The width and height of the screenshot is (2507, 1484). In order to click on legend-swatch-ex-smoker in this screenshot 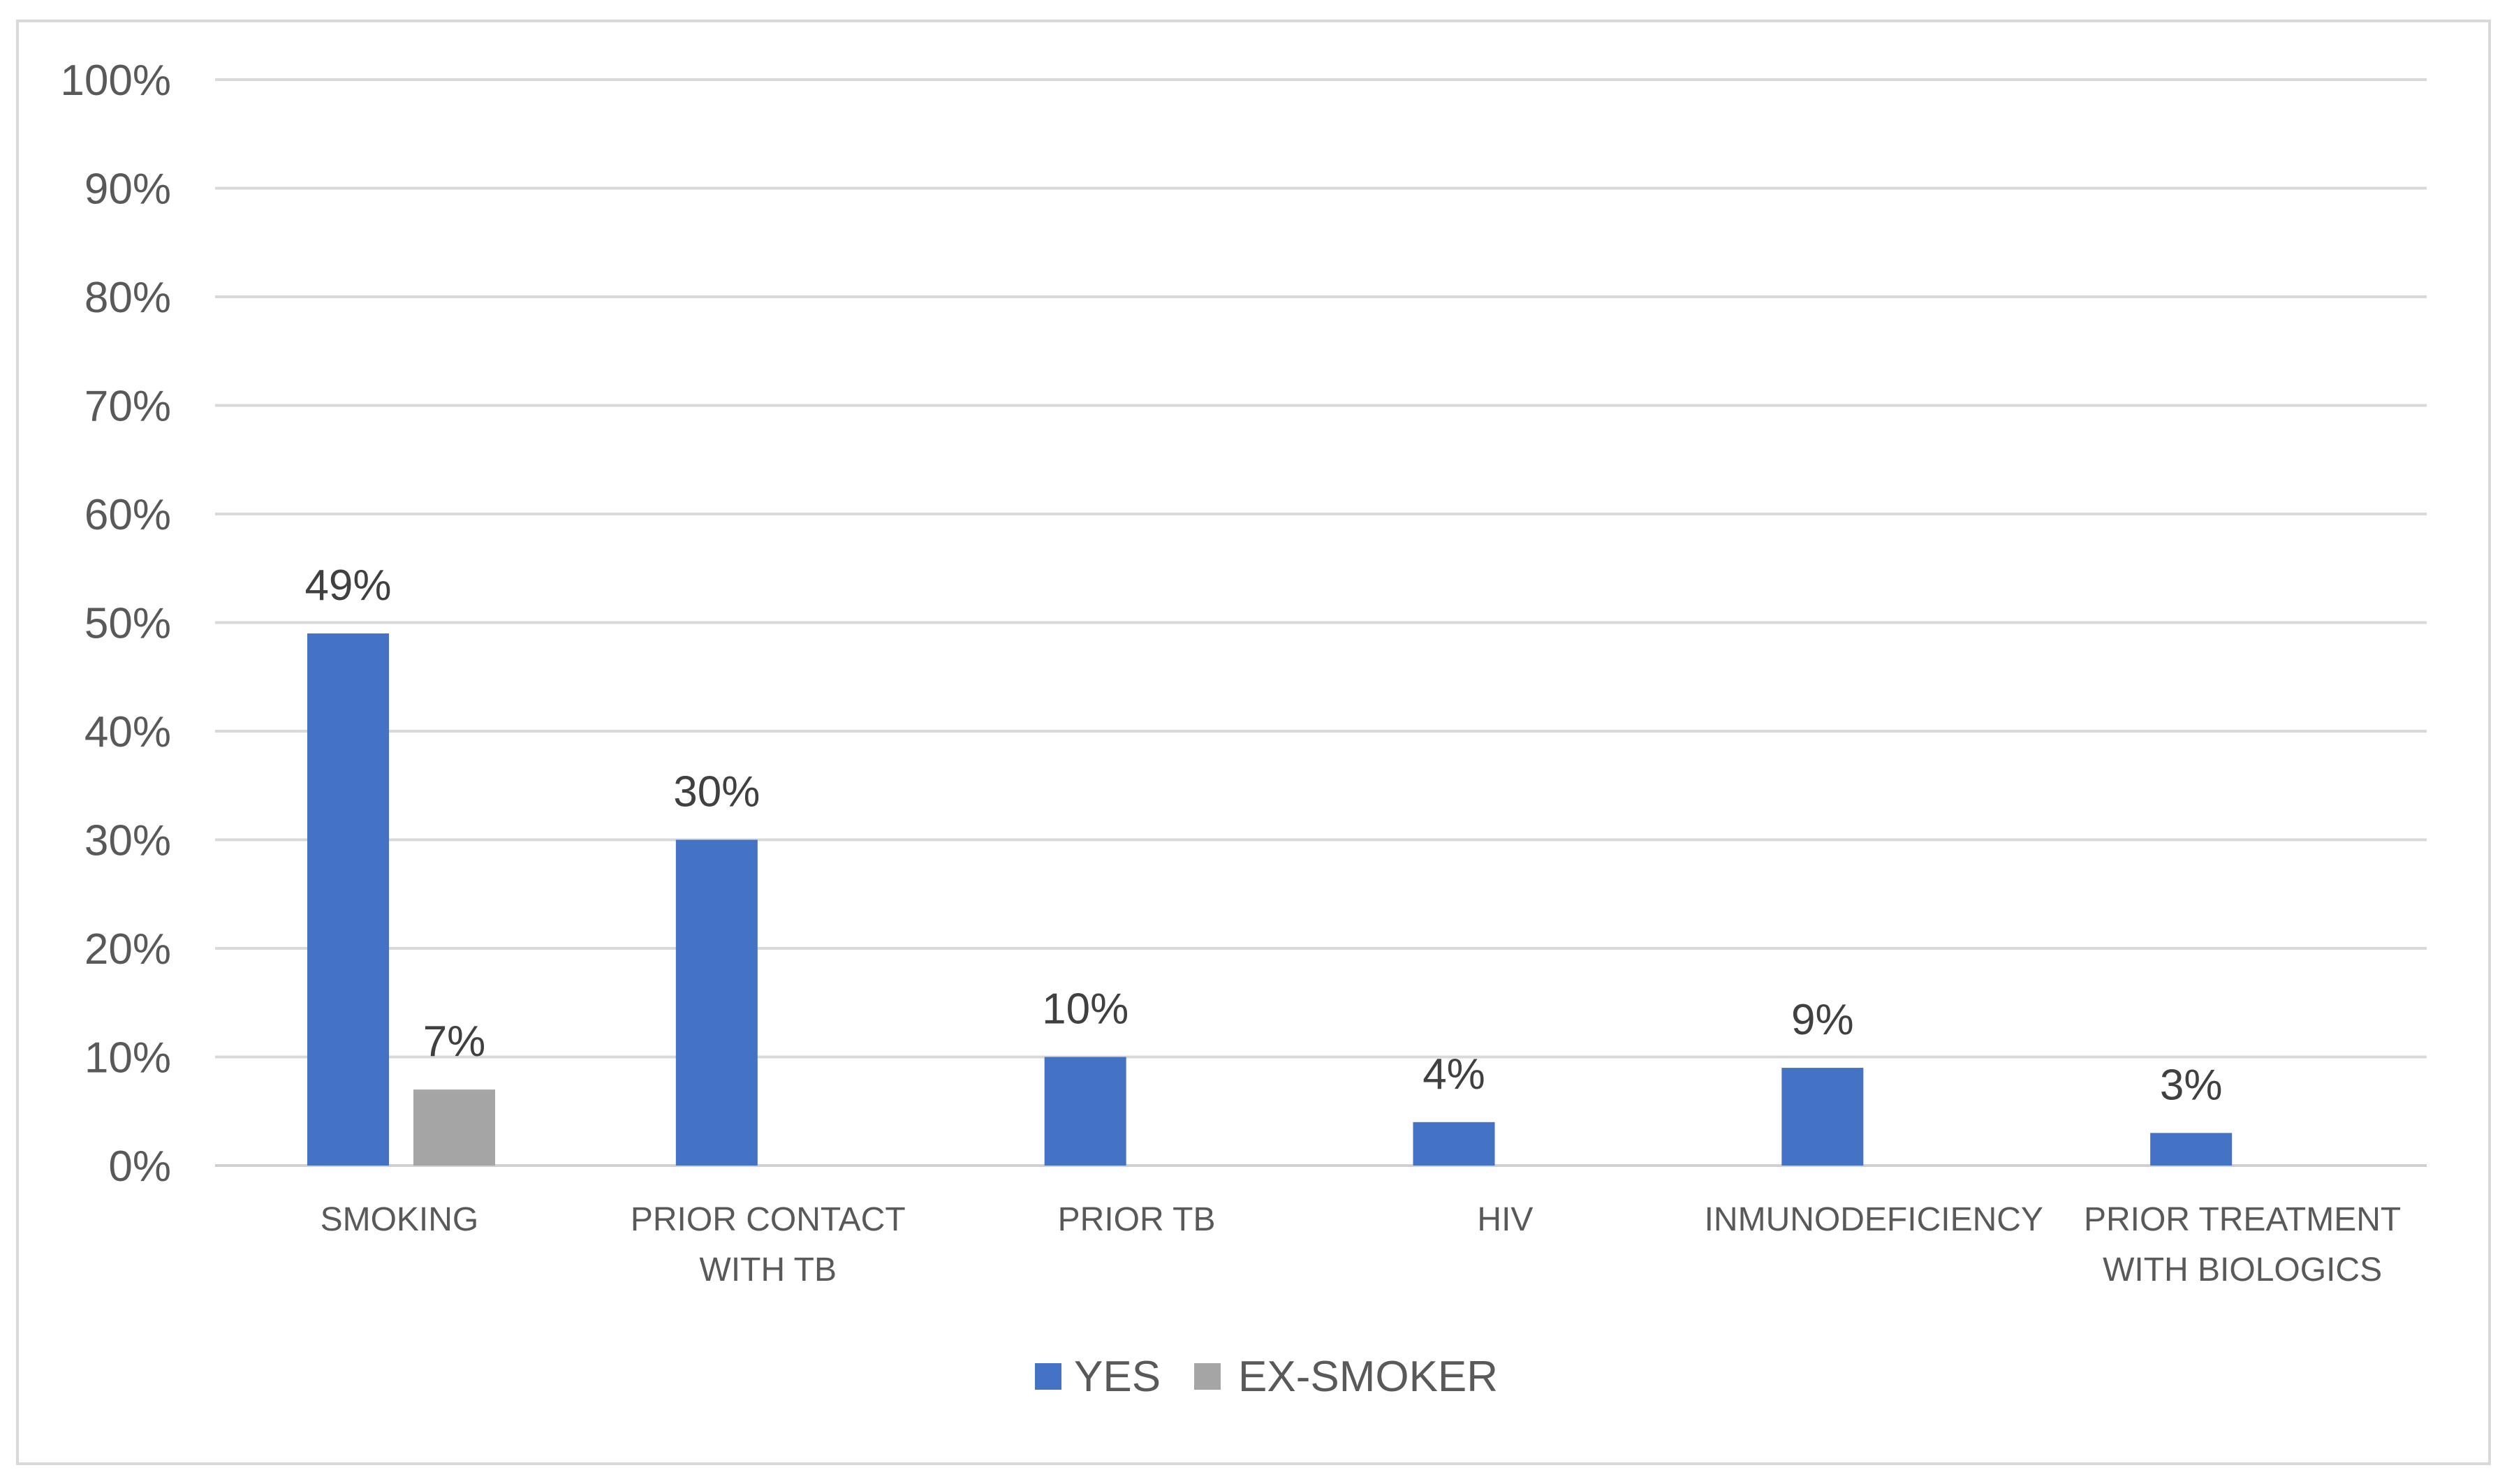, I will do `click(1207, 1376)`.